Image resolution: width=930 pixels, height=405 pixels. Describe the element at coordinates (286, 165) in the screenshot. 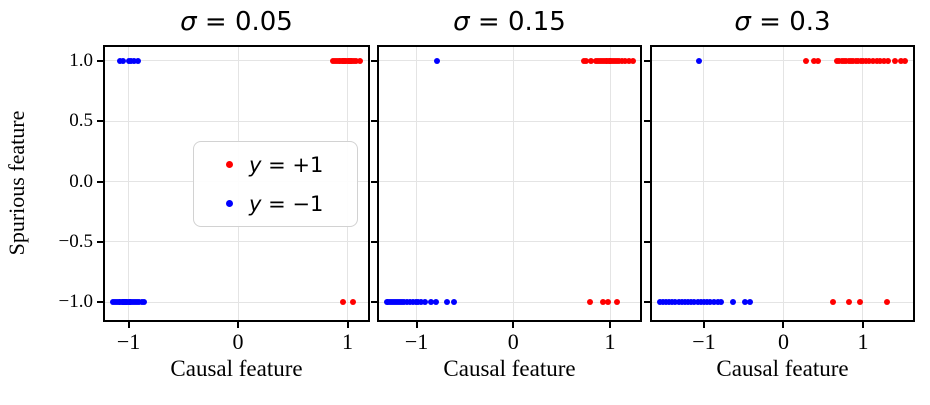

I see `legend-label: y = +1` at that location.